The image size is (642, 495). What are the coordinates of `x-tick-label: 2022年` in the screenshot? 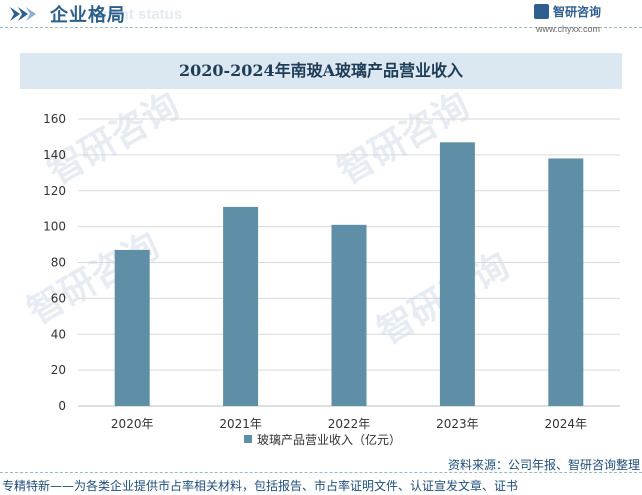 It's located at (349, 424).